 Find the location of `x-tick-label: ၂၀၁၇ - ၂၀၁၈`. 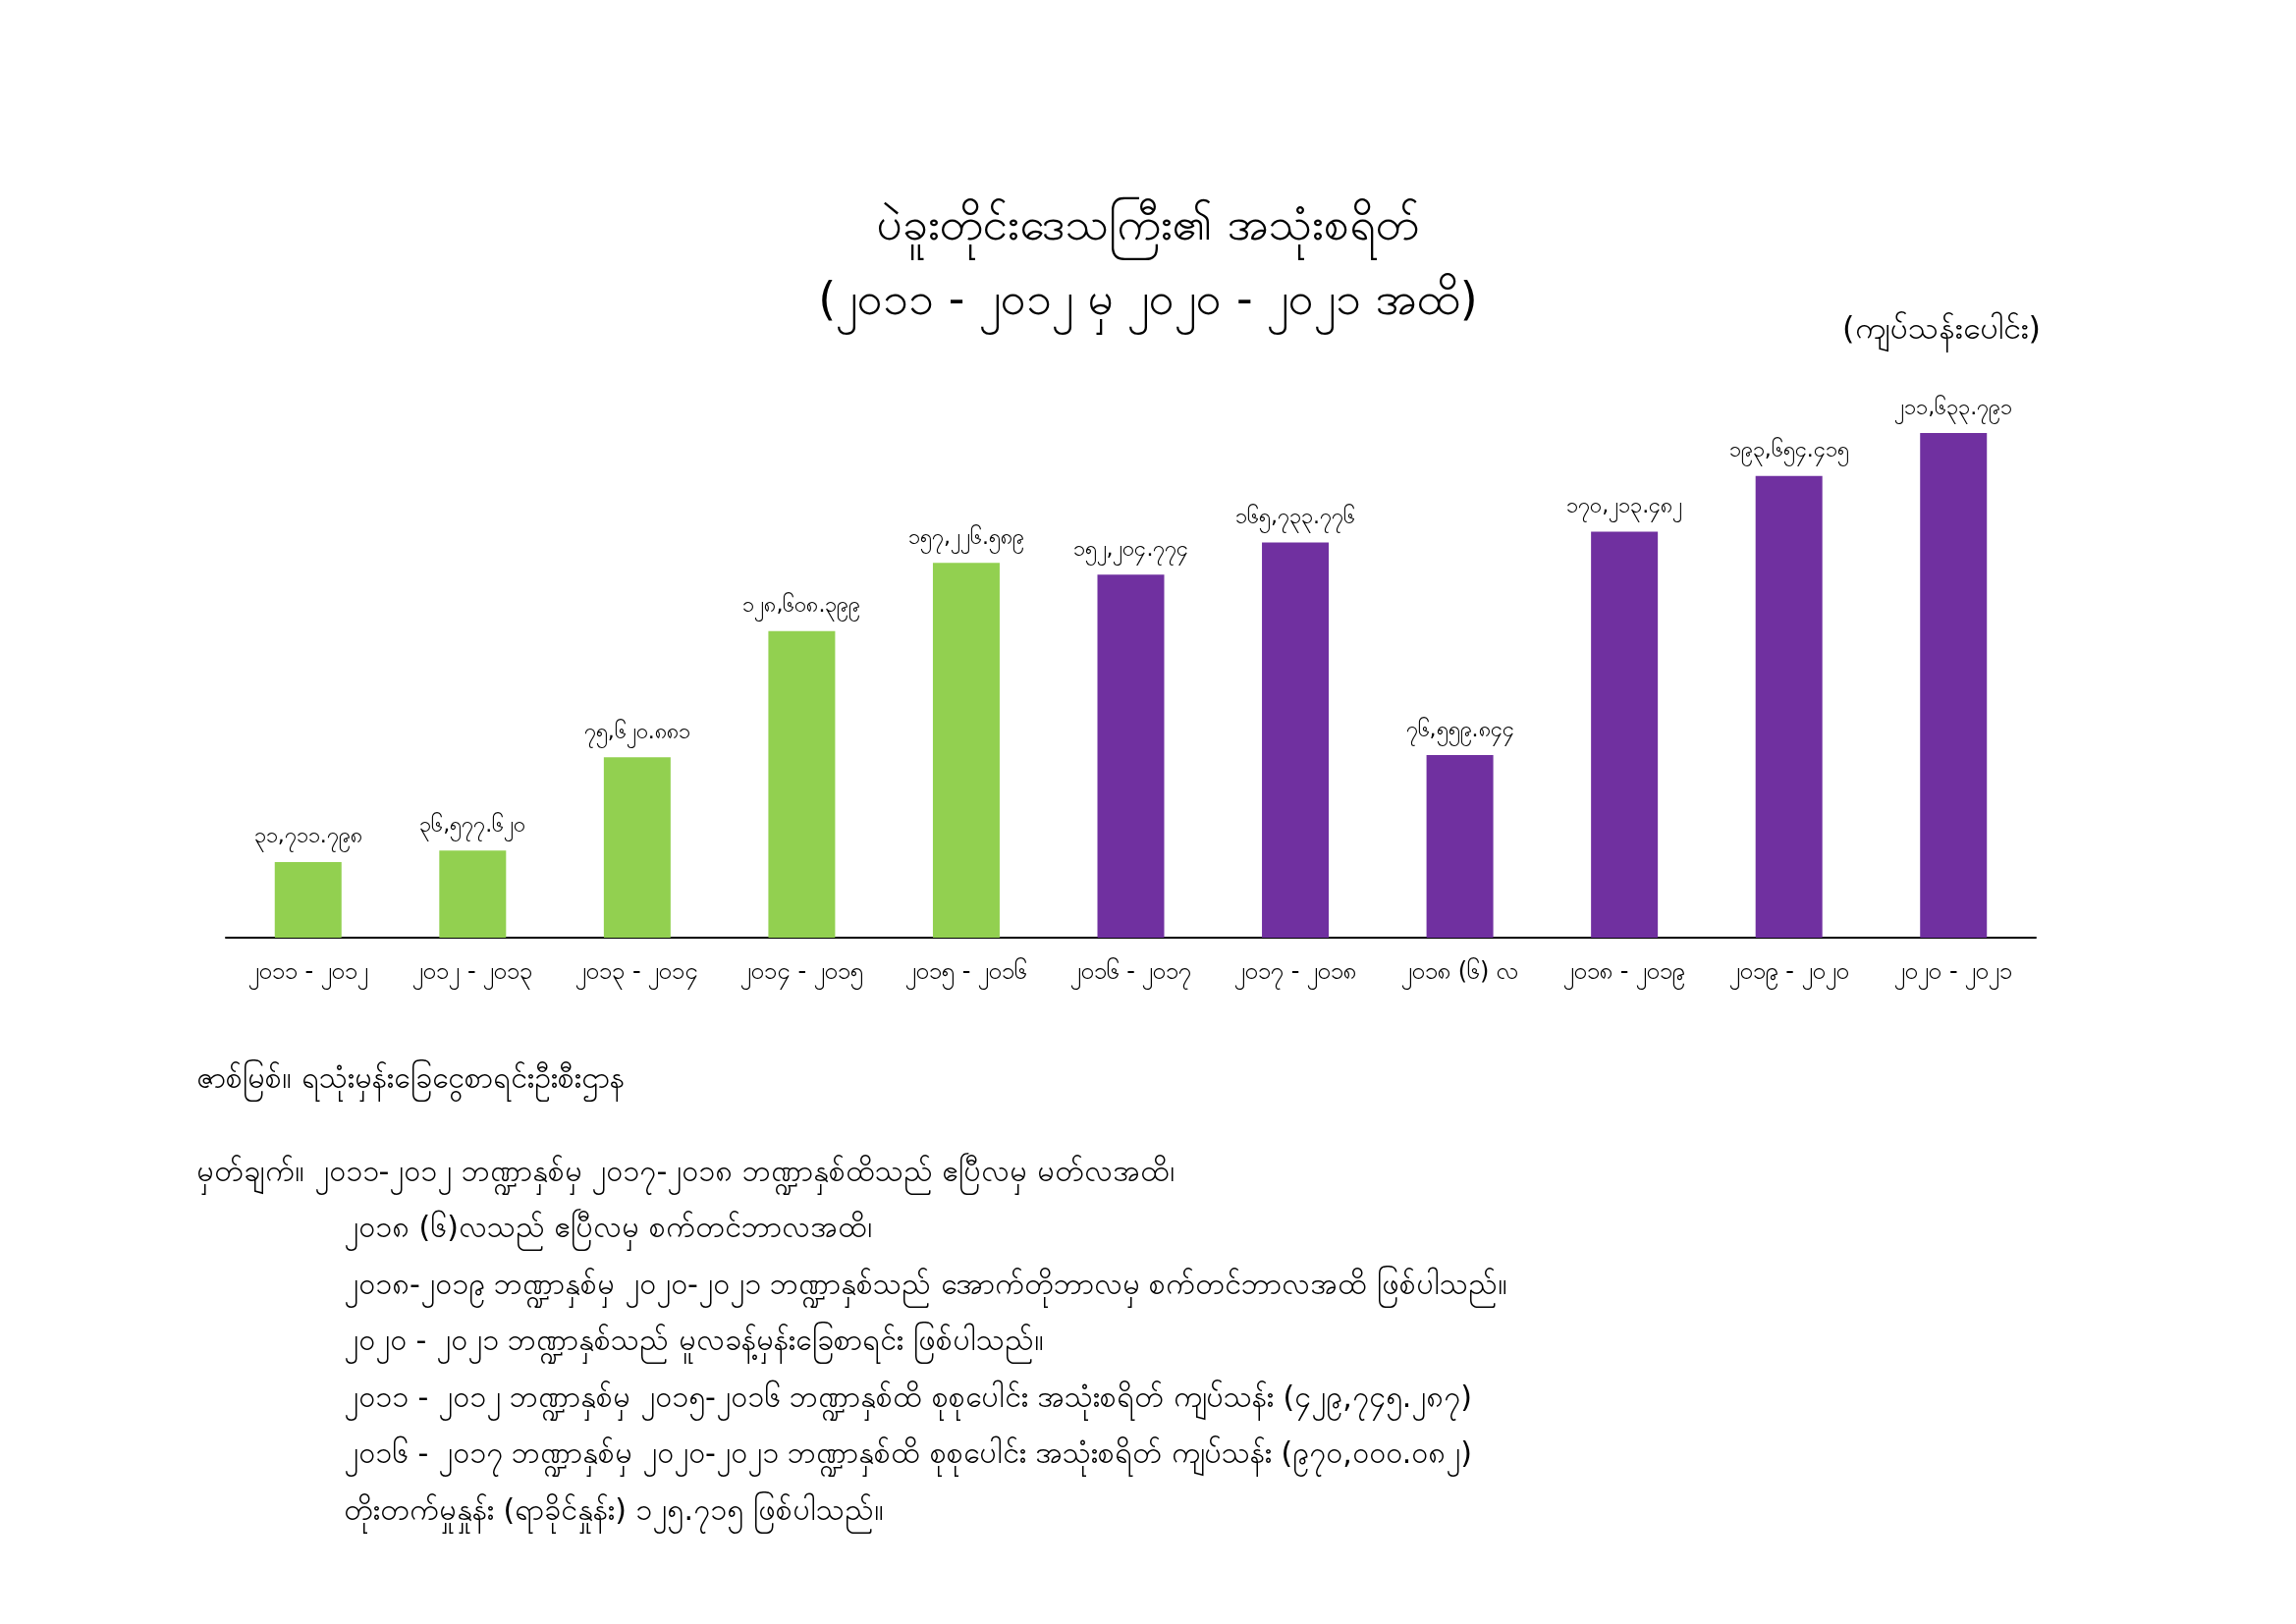

x-tick-label: ၂၀၁၇ - ၂၀၁၈ is located at coordinates (1295, 973).